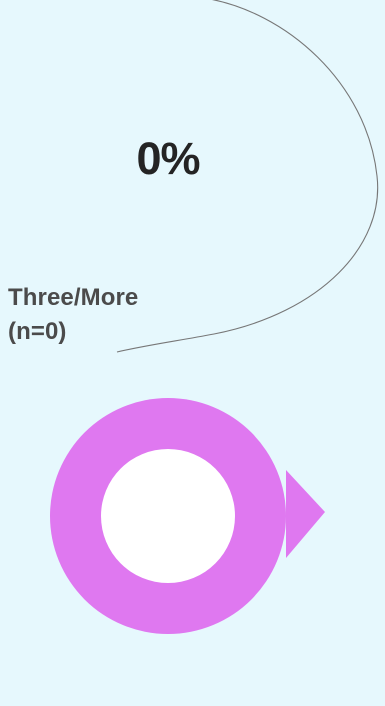  What do you see at coordinates (305, 514) in the screenshot?
I see `ring-pointer` at bounding box center [305, 514].